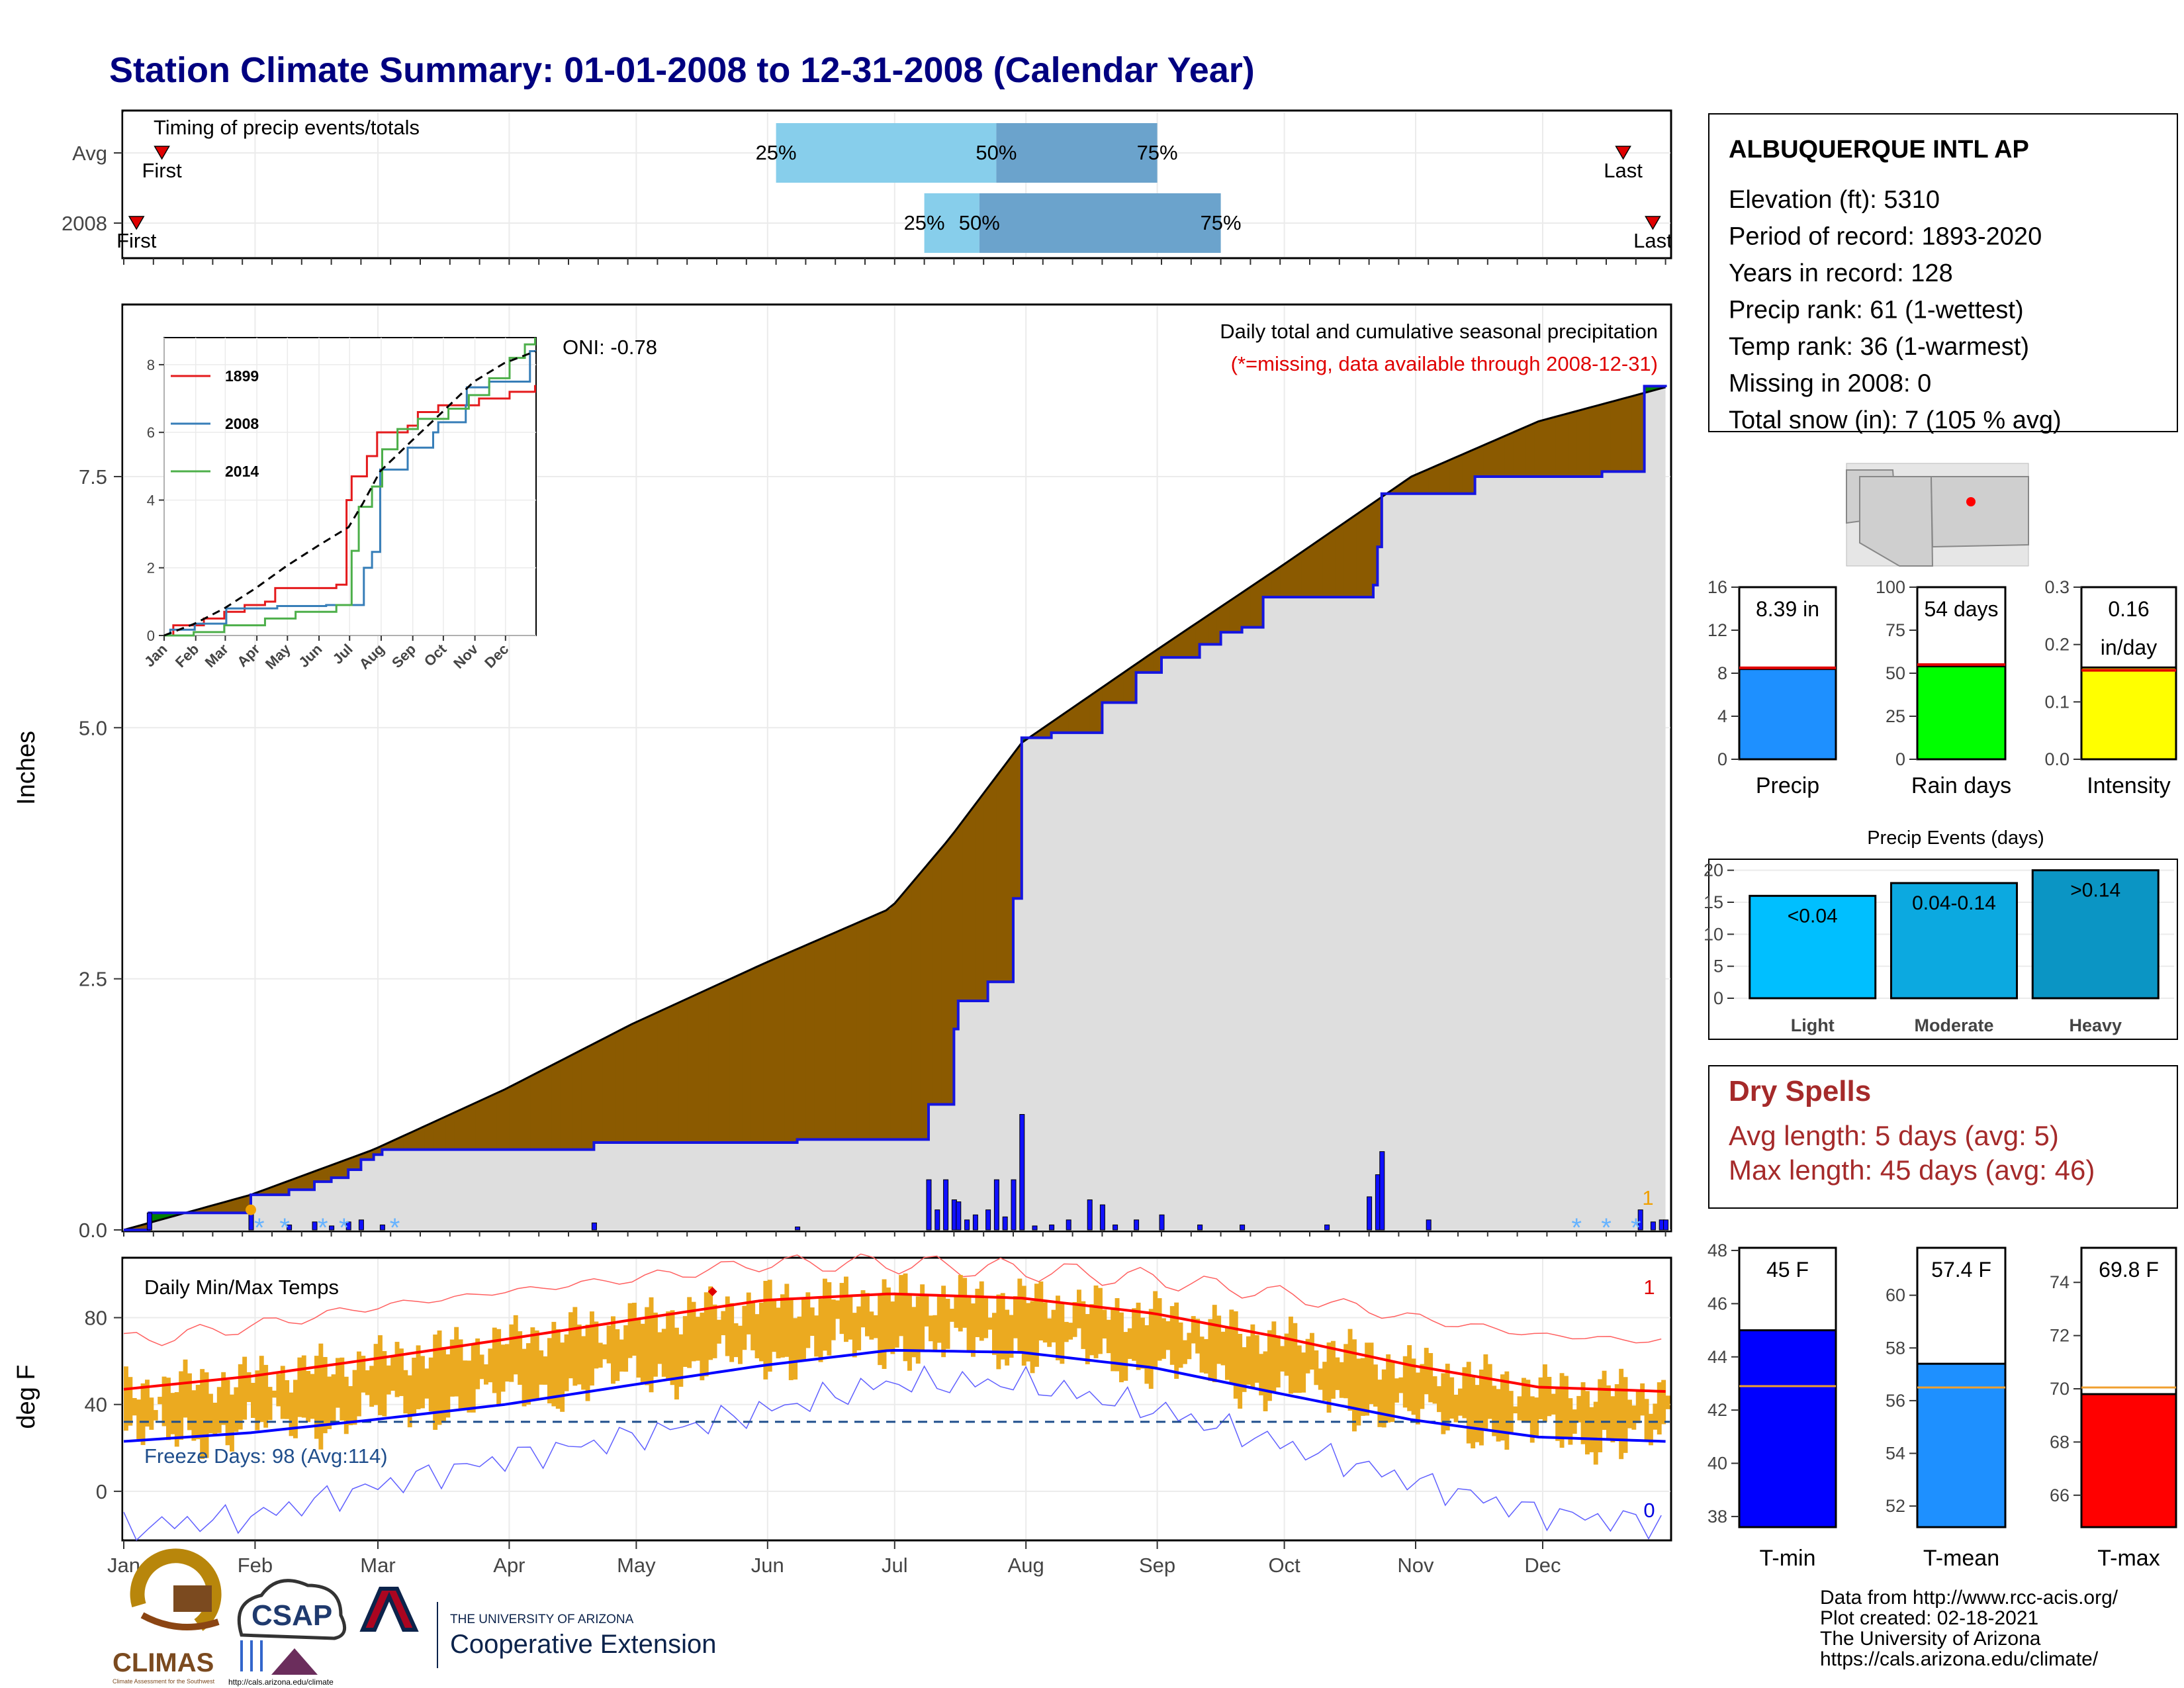  What do you see at coordinates (251, 1209) in the screenshot?
I see `missing-day-marker` at bounding box center [251, 1209].